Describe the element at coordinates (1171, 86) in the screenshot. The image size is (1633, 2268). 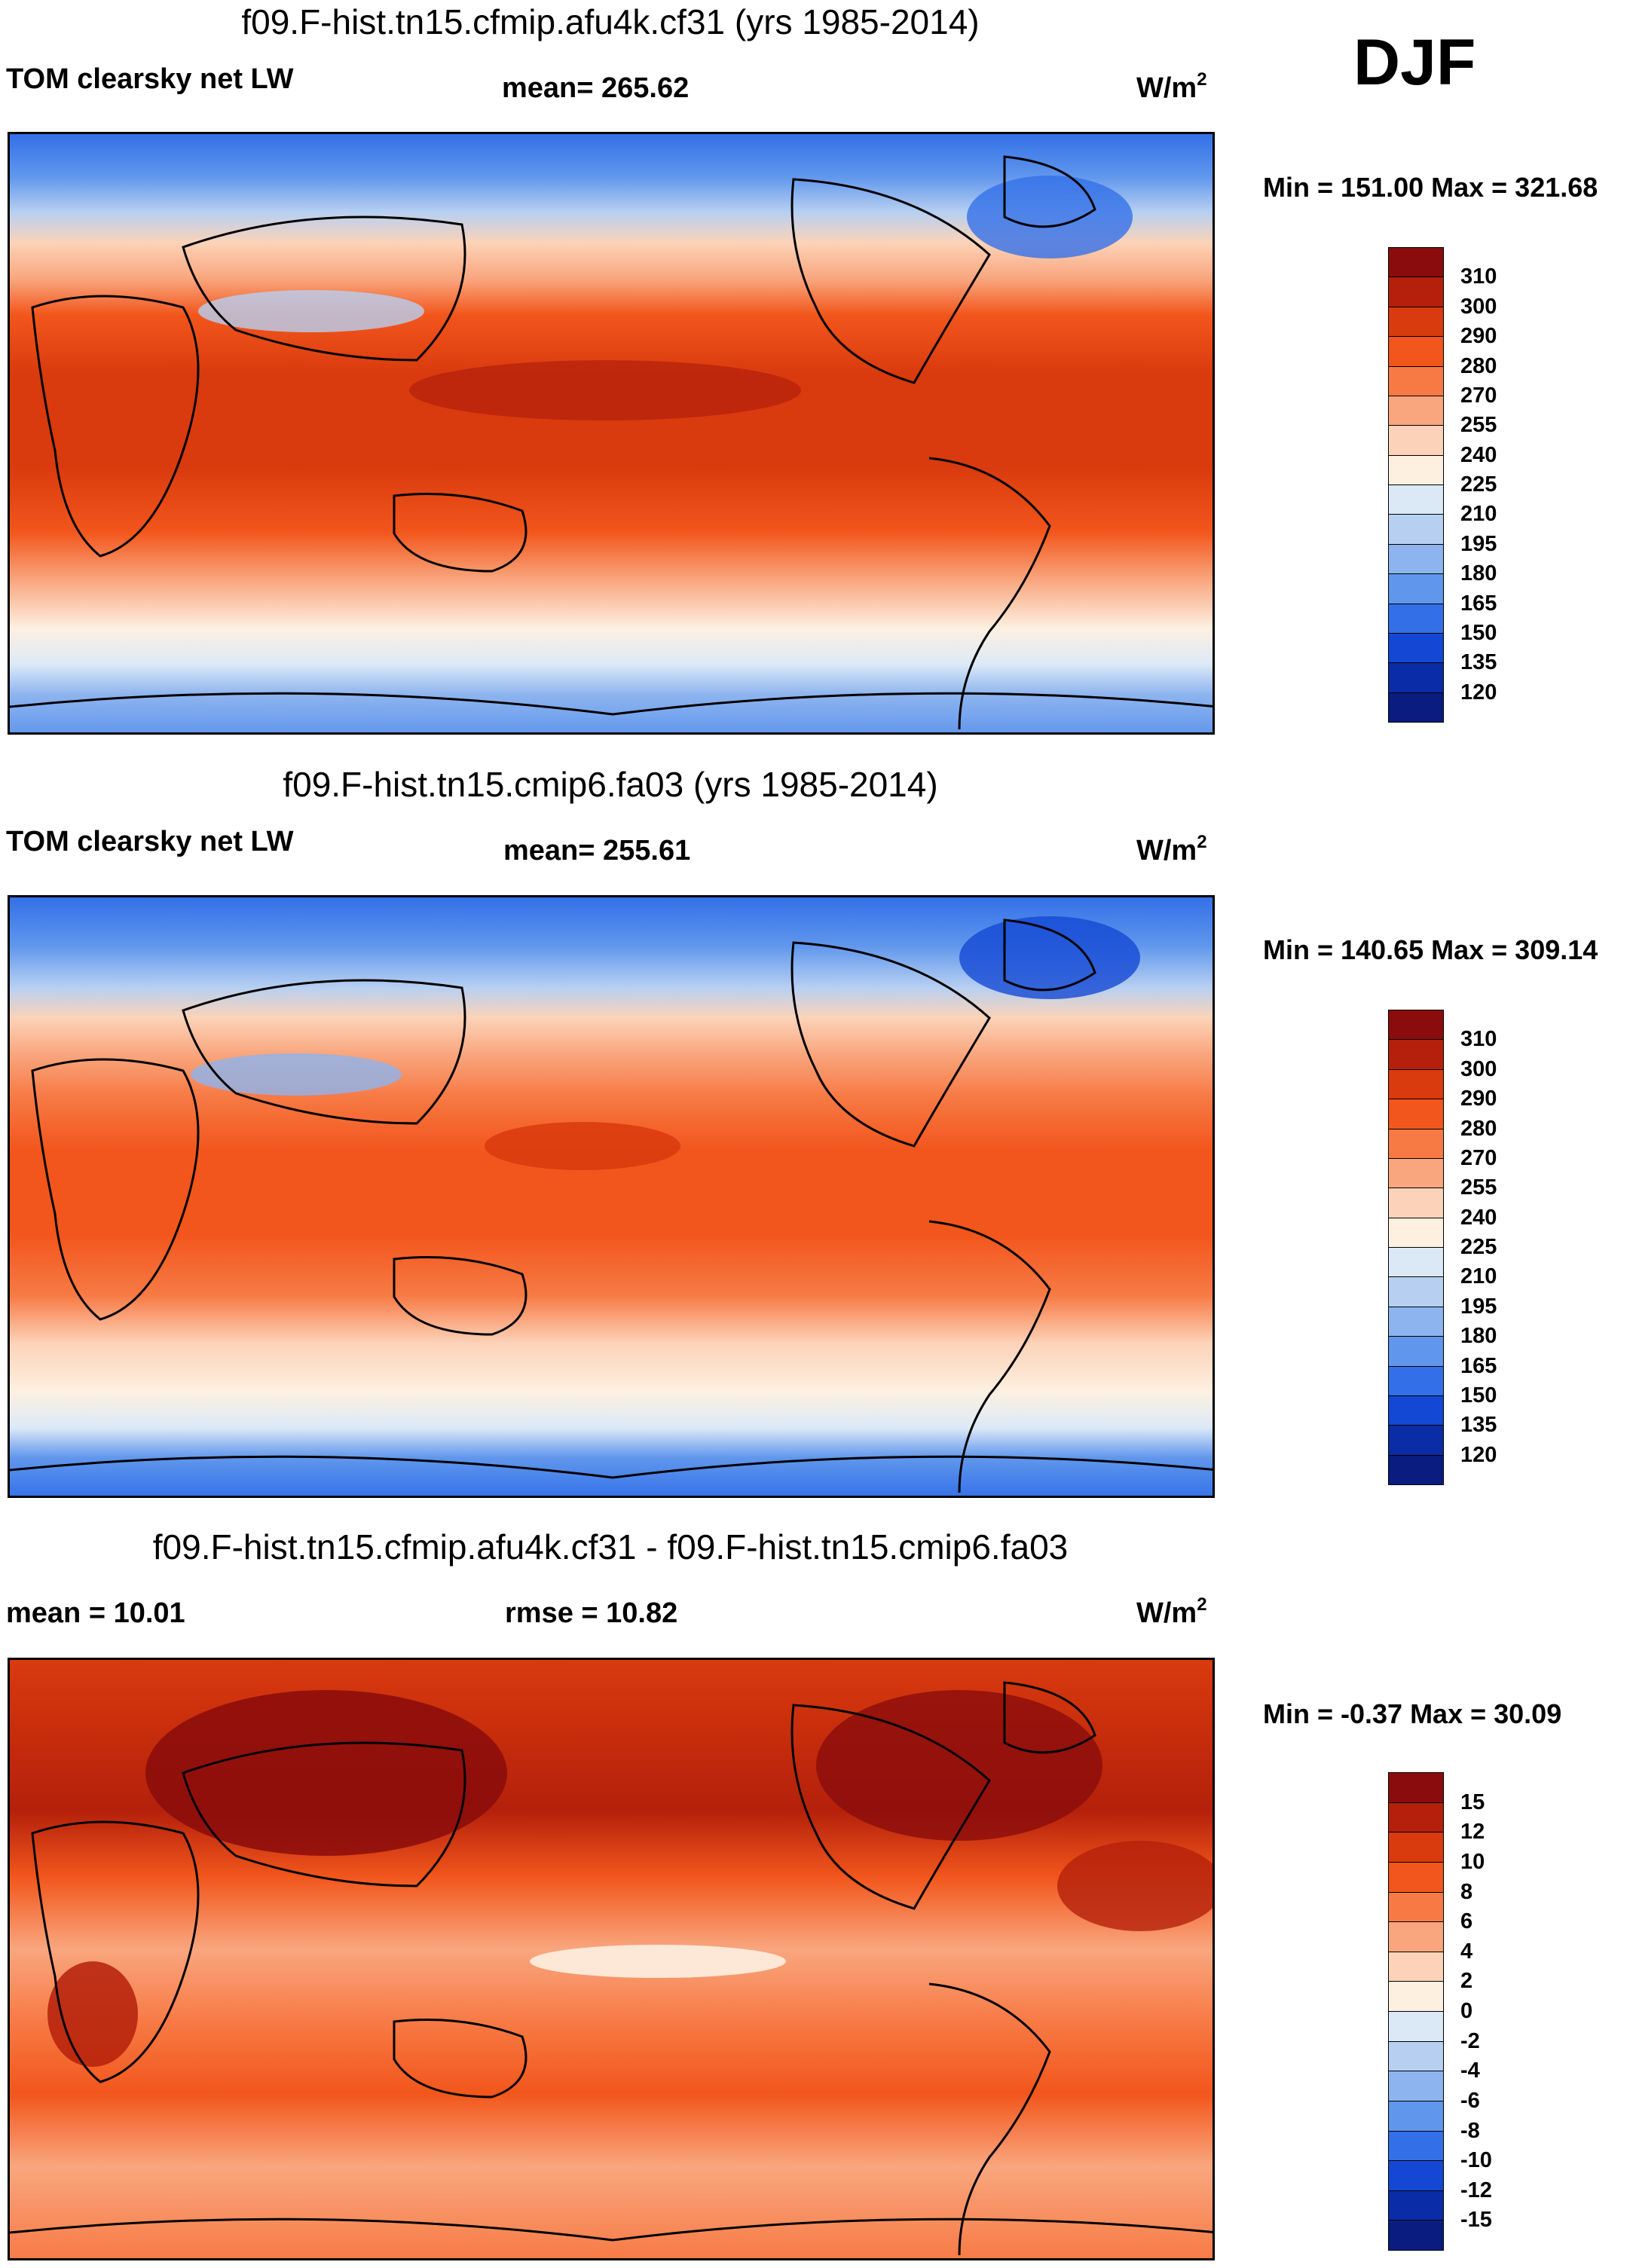
I see `panel-1-units: W/m2` at that location.